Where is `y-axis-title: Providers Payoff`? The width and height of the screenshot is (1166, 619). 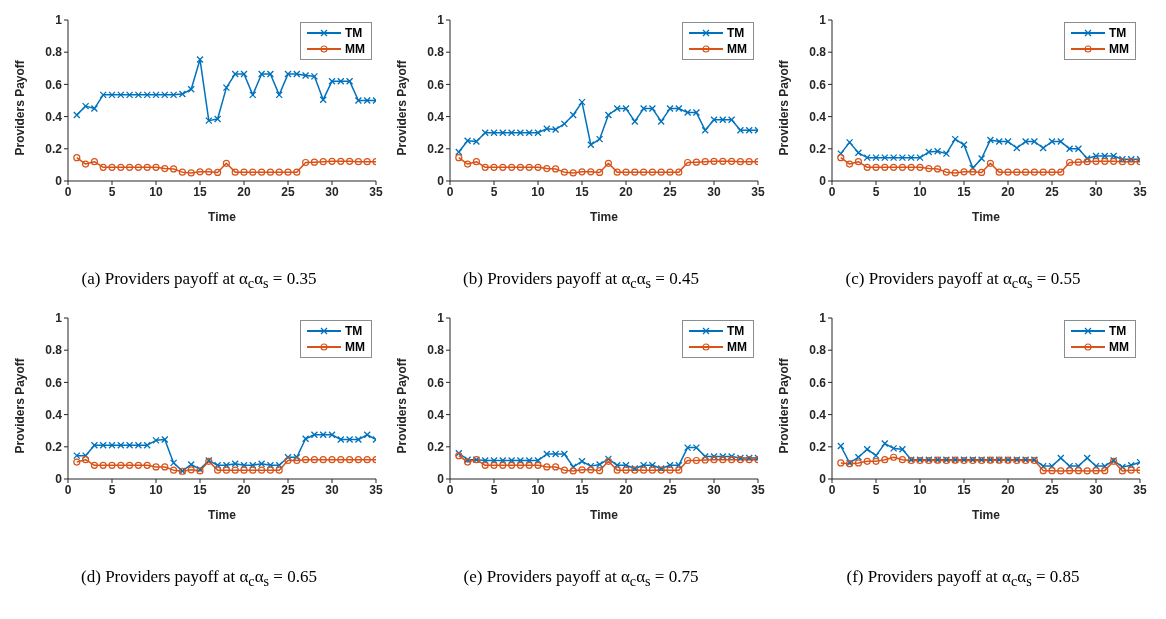
y-axis-title: Providers Payoff is located at coordinates (784, 405).